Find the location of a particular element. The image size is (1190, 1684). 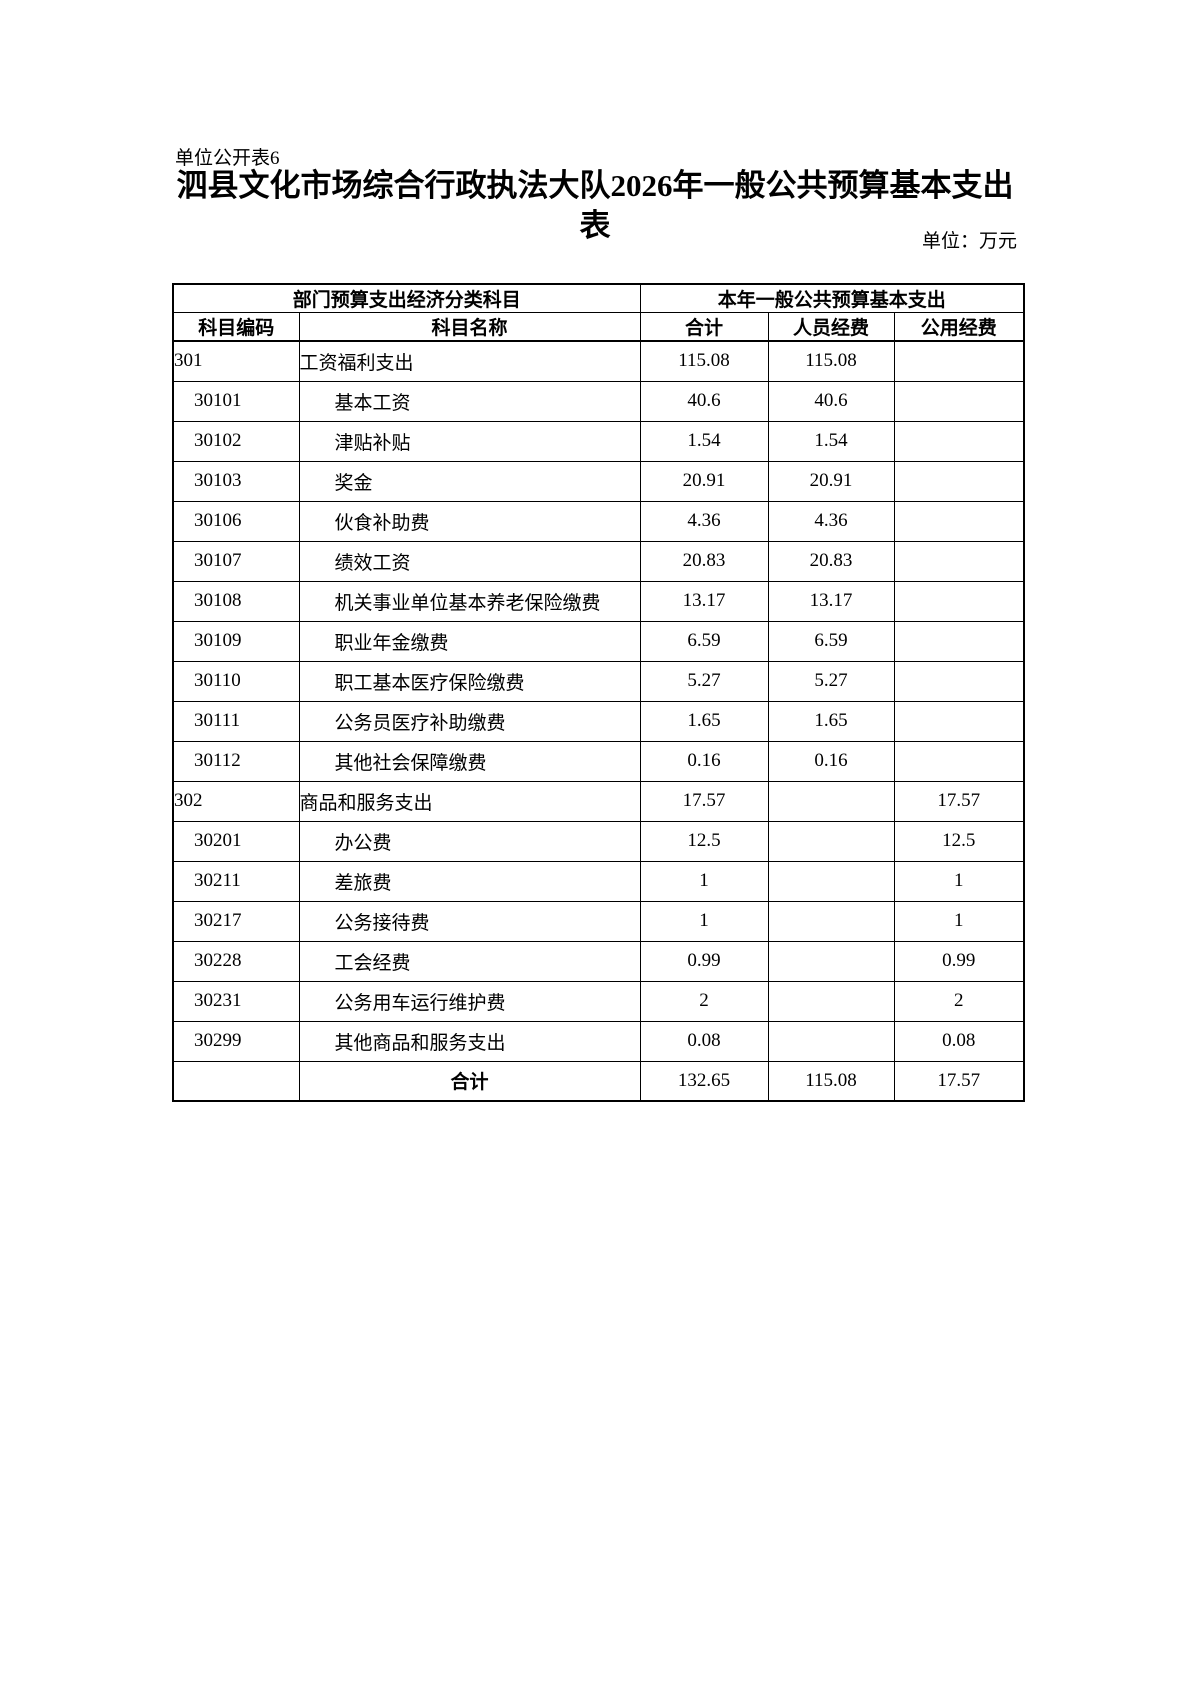

cell-subject-code: 30108 is located at coordinates (236, 601).